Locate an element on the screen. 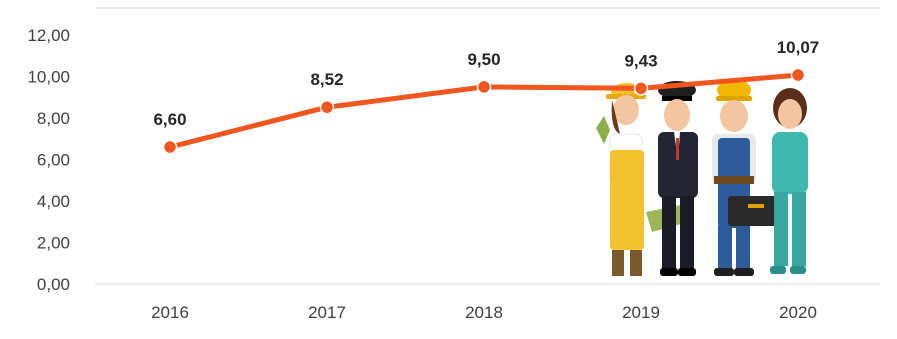 The image size is (897, 339). y-tick-label: 12,00 is located at coordinates (48, 35).